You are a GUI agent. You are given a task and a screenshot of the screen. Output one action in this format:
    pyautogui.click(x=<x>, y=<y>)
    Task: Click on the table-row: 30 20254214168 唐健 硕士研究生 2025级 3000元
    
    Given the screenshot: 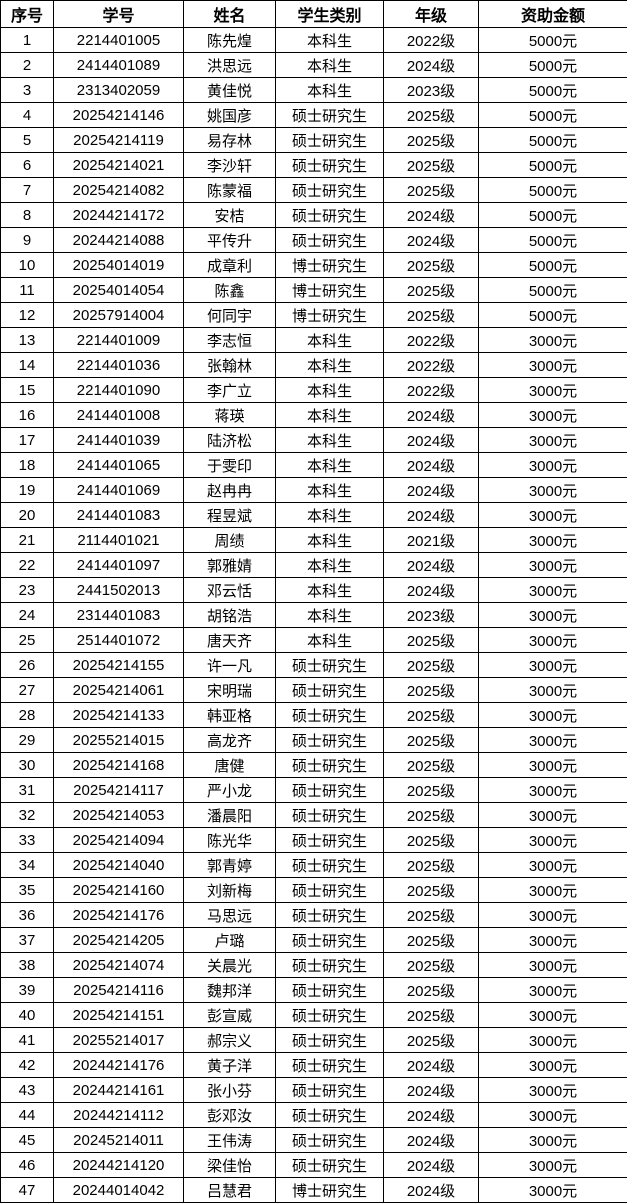 What is the action you would take?
    pyautogui.click(x=313, y=765)
    